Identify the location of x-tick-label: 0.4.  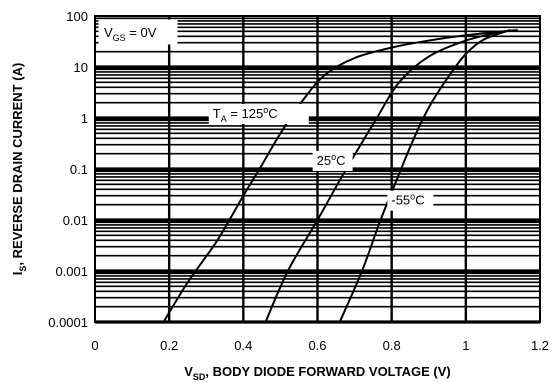
(243, 345).